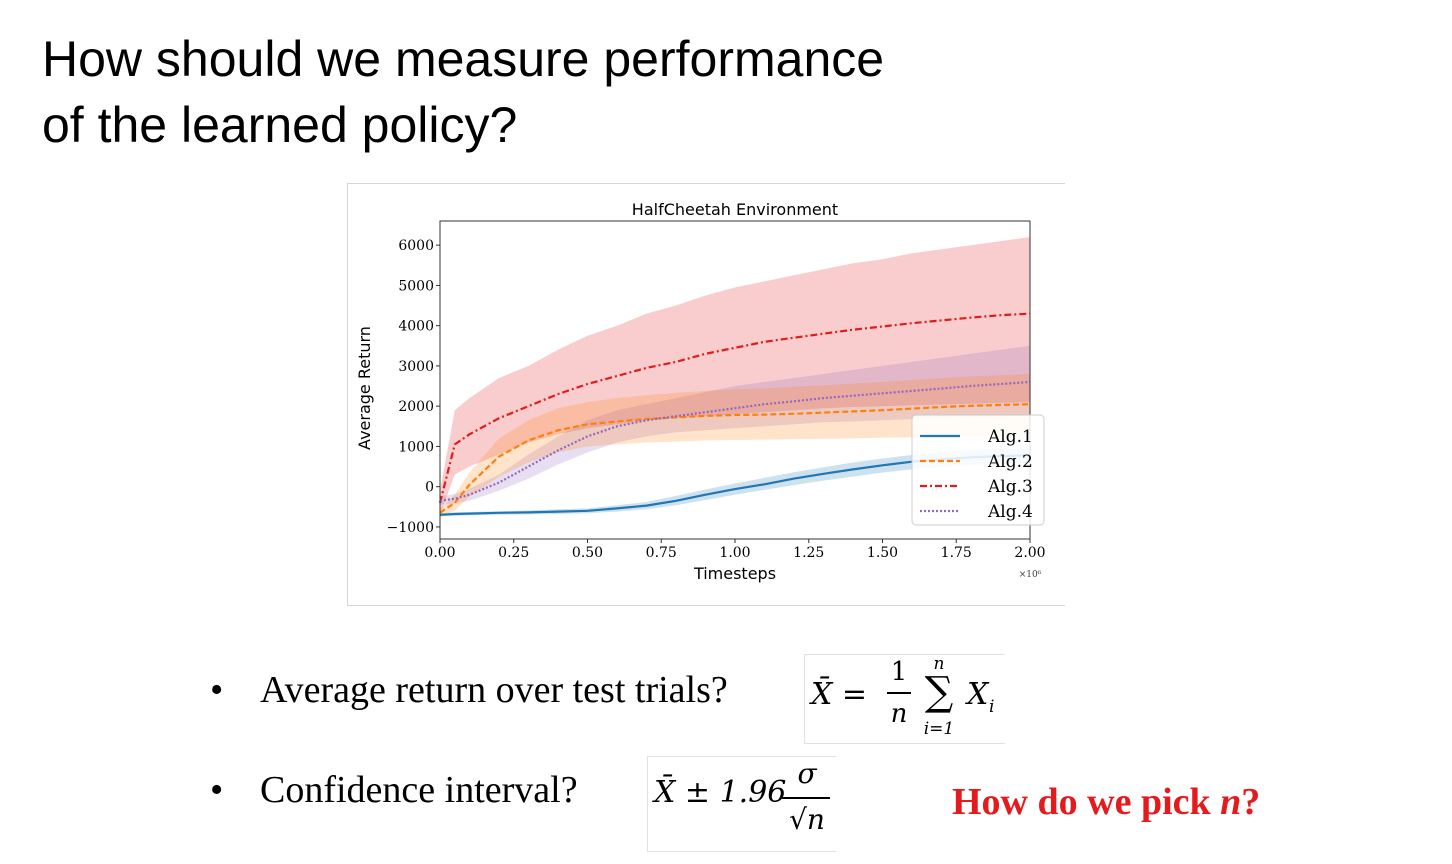  I want to click on y-tick-label: 6000, so click(416, 246).